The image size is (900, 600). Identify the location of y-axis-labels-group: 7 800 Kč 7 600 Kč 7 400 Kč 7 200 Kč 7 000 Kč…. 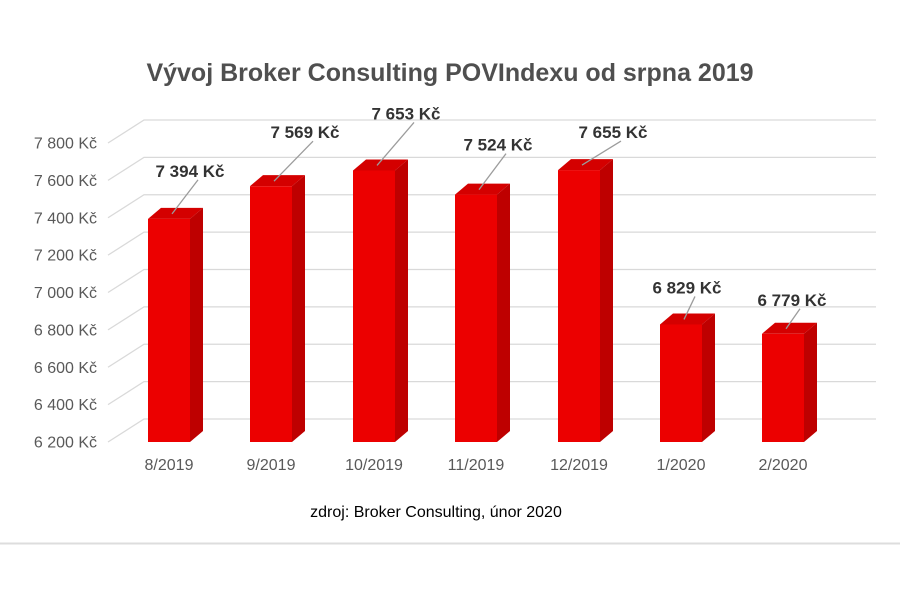
(65, 294).